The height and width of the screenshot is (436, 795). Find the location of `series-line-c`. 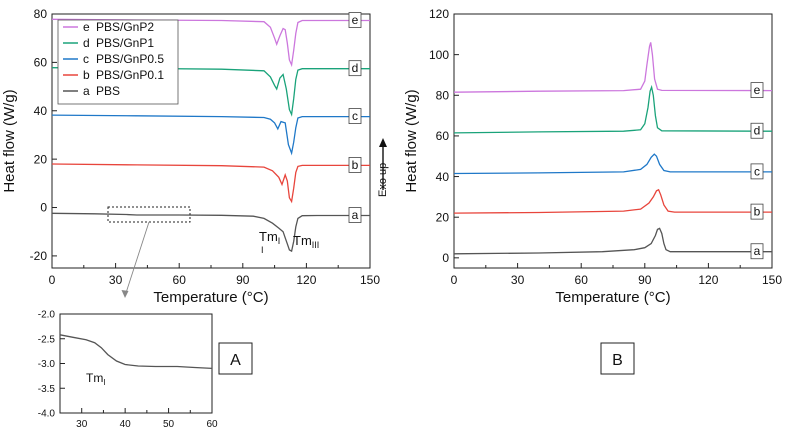

series-line-c is located at coordinates (210, 135).